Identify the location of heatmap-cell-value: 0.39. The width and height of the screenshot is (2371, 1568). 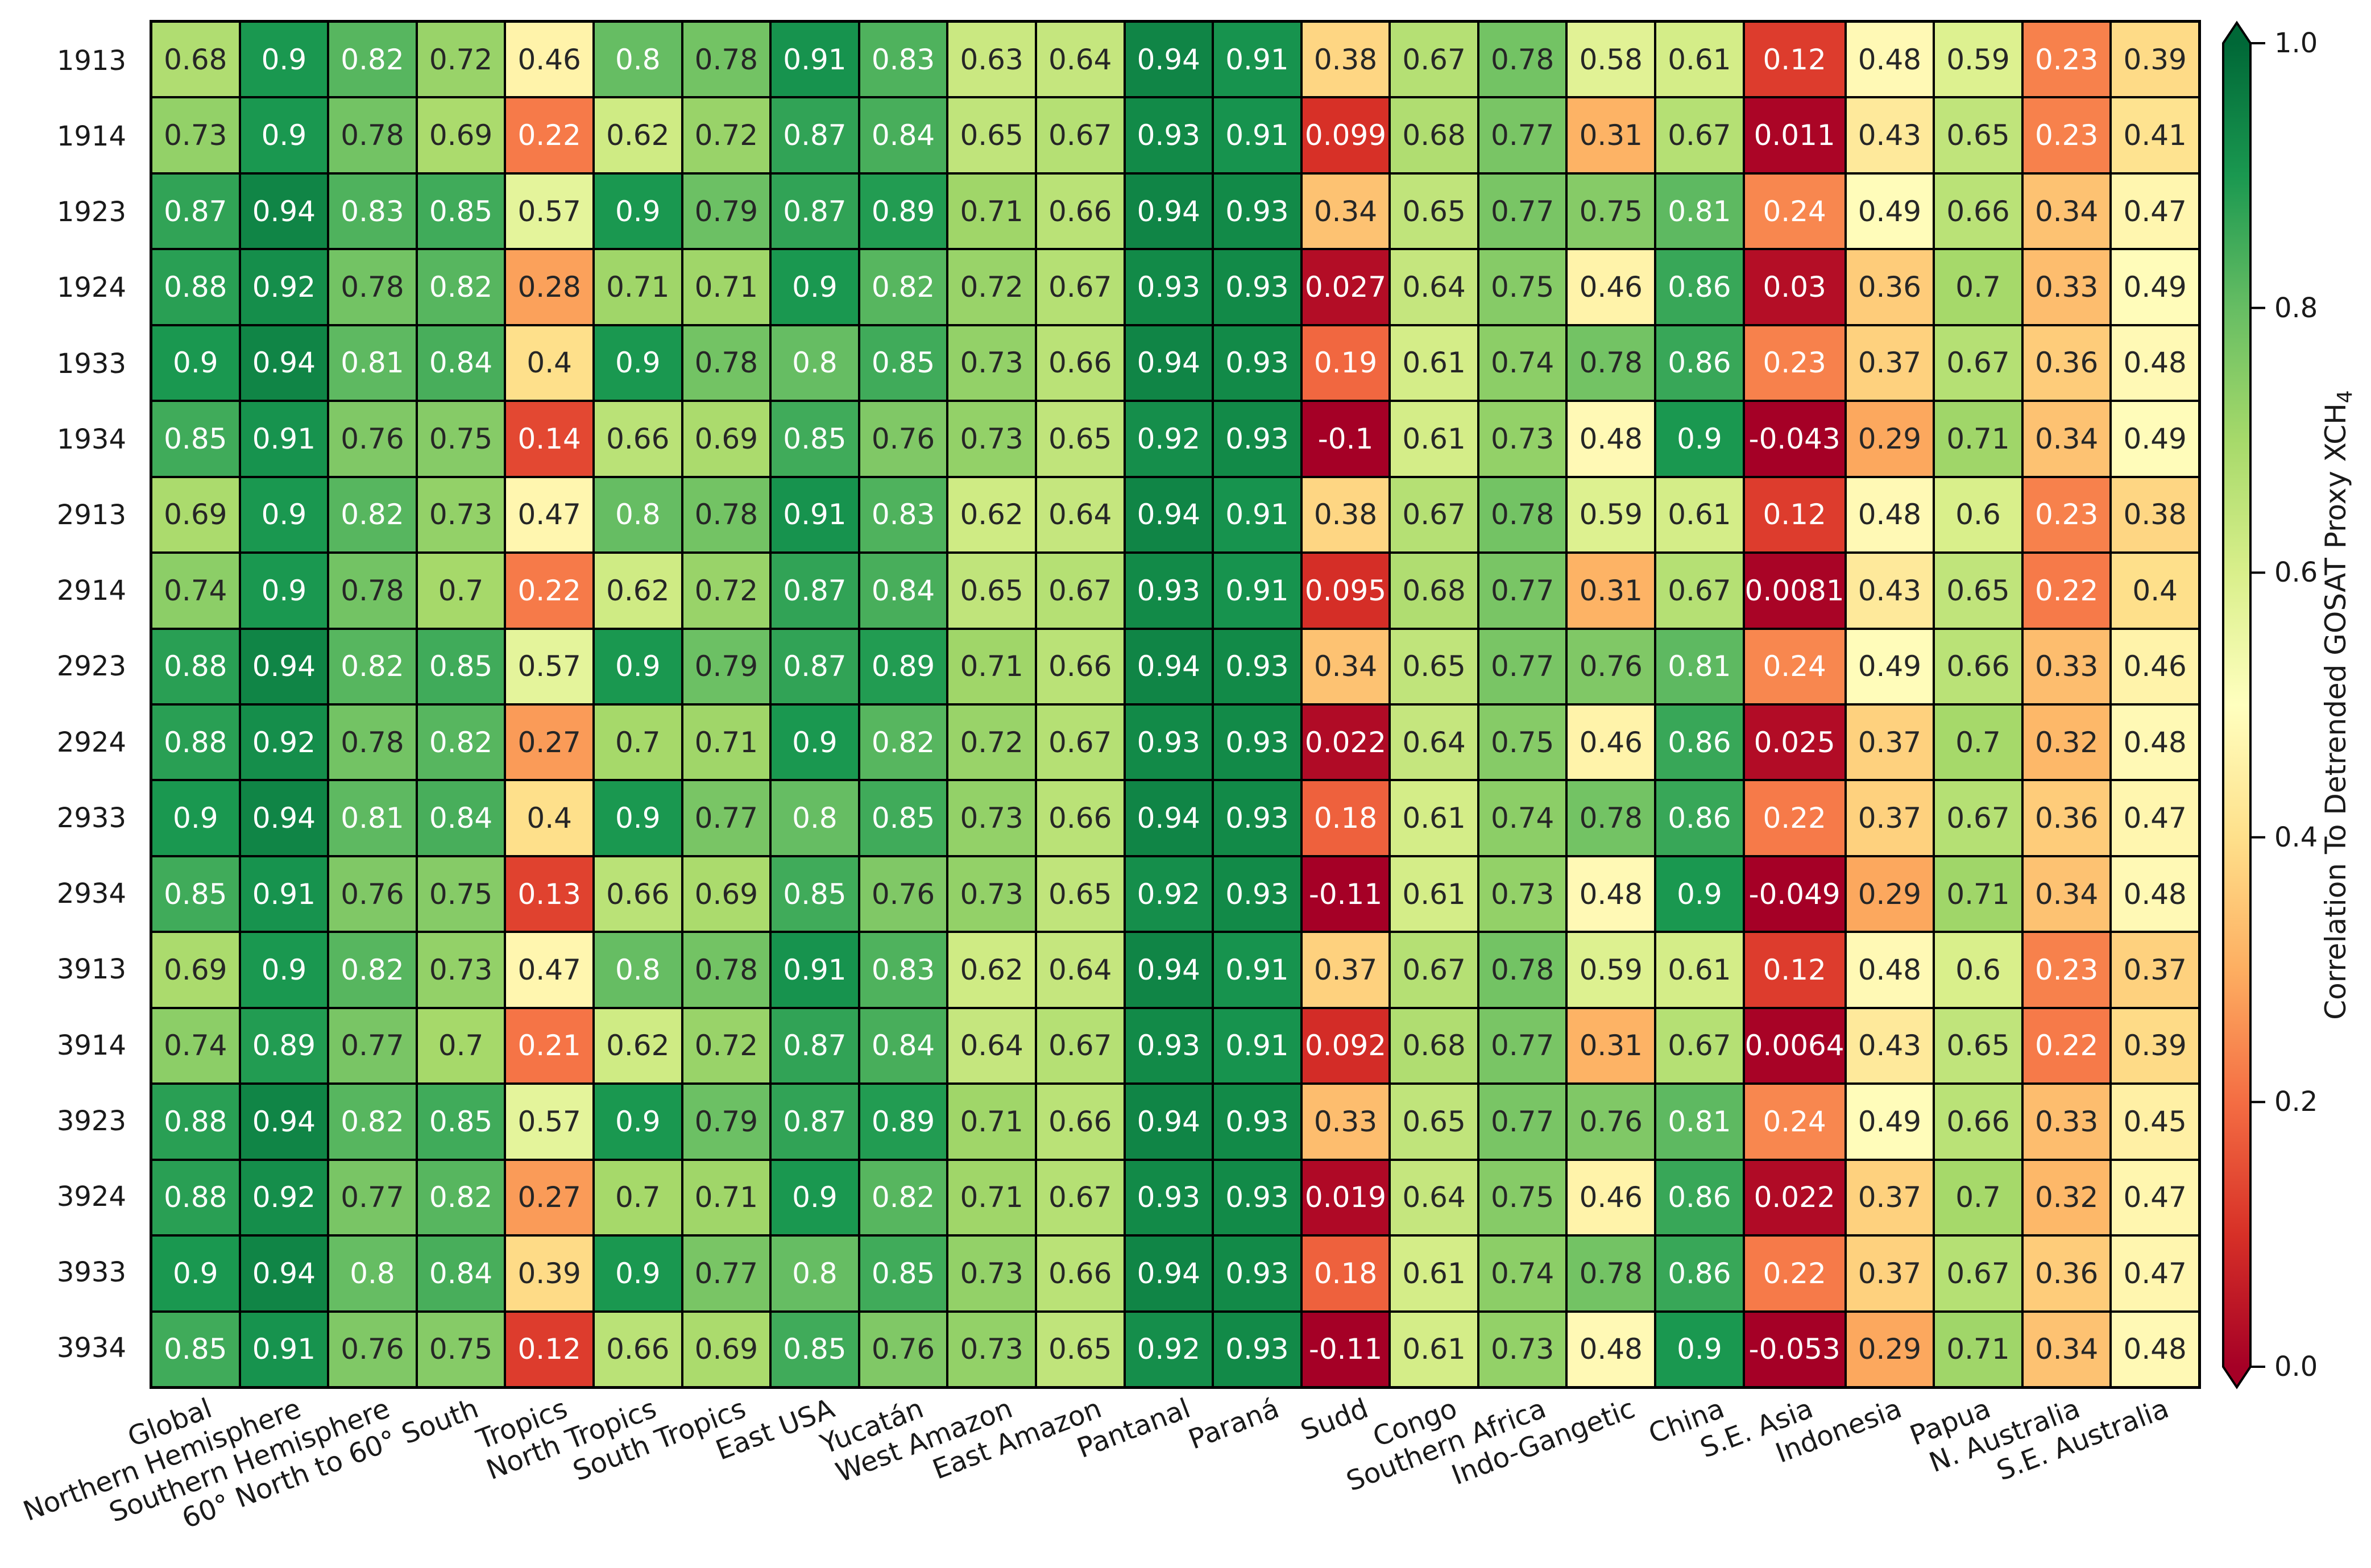
(2155, 1046).